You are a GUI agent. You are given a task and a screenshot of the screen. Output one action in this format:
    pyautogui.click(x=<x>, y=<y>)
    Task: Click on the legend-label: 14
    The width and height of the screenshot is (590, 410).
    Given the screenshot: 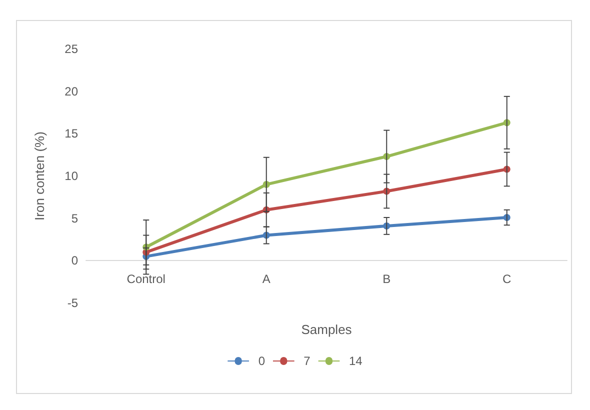 What is the action you would take?
    pyautogui.click(x=356, y=361)
    